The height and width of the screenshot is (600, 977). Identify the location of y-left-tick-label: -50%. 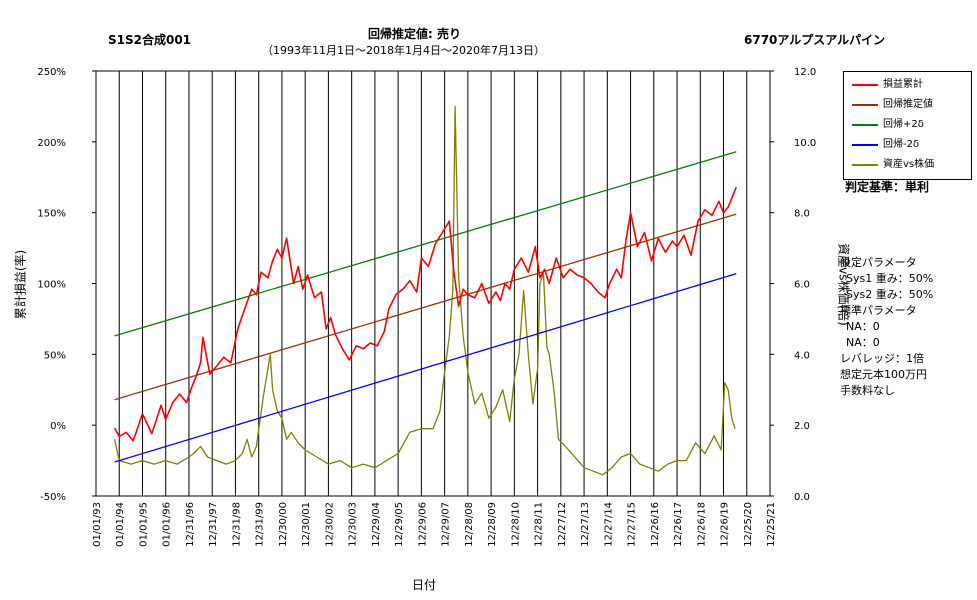
(53, 497).